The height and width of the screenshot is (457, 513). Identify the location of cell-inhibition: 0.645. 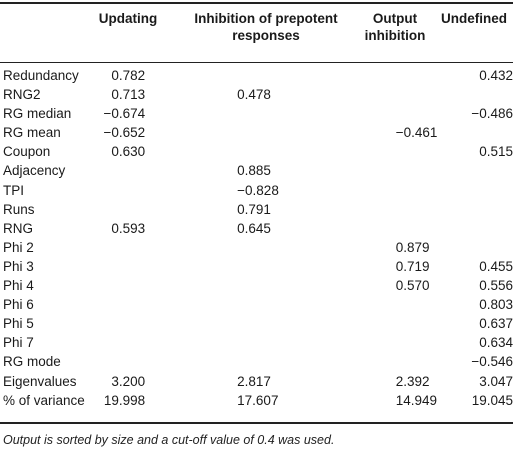
(254, 228).